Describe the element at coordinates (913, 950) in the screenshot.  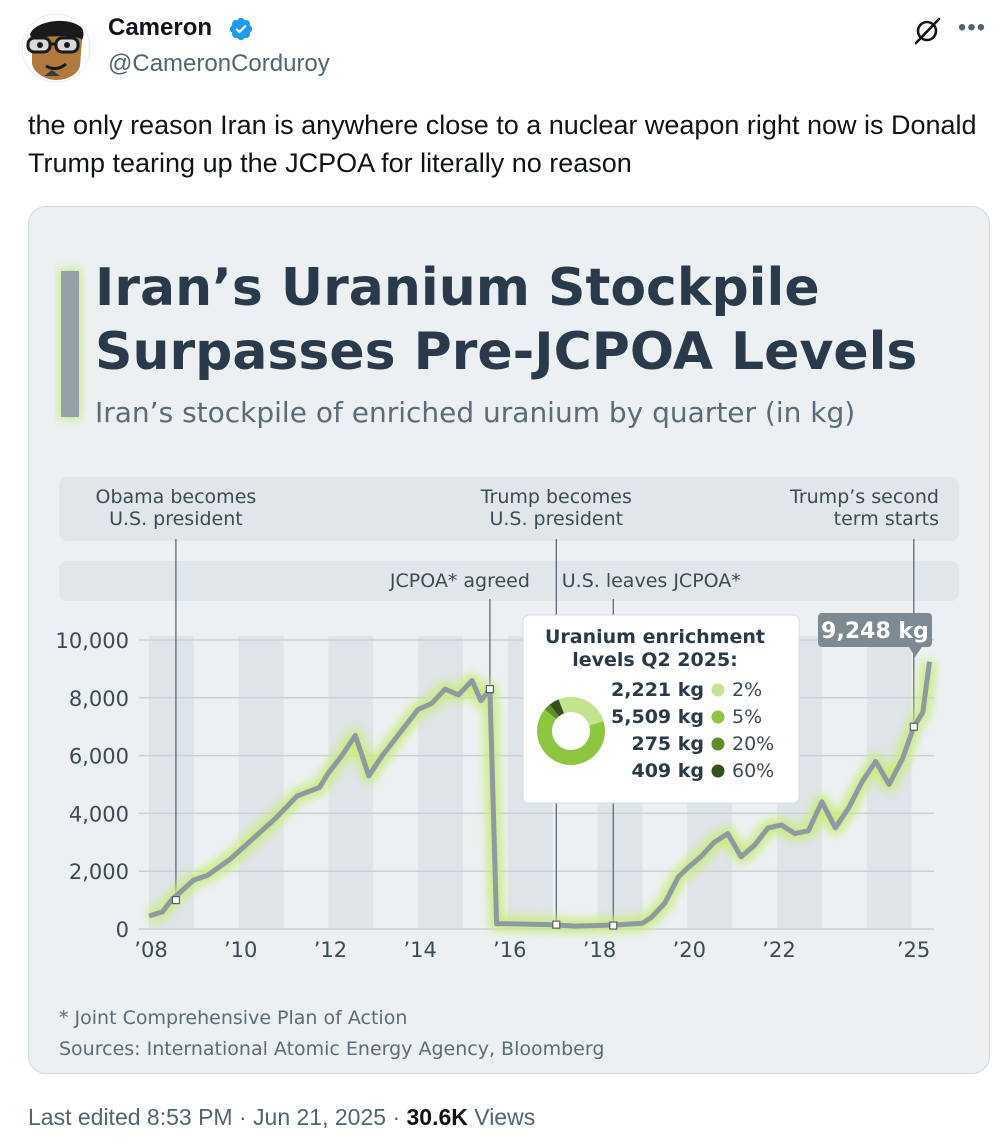
I see `x-tick-label: ’25` at that location.